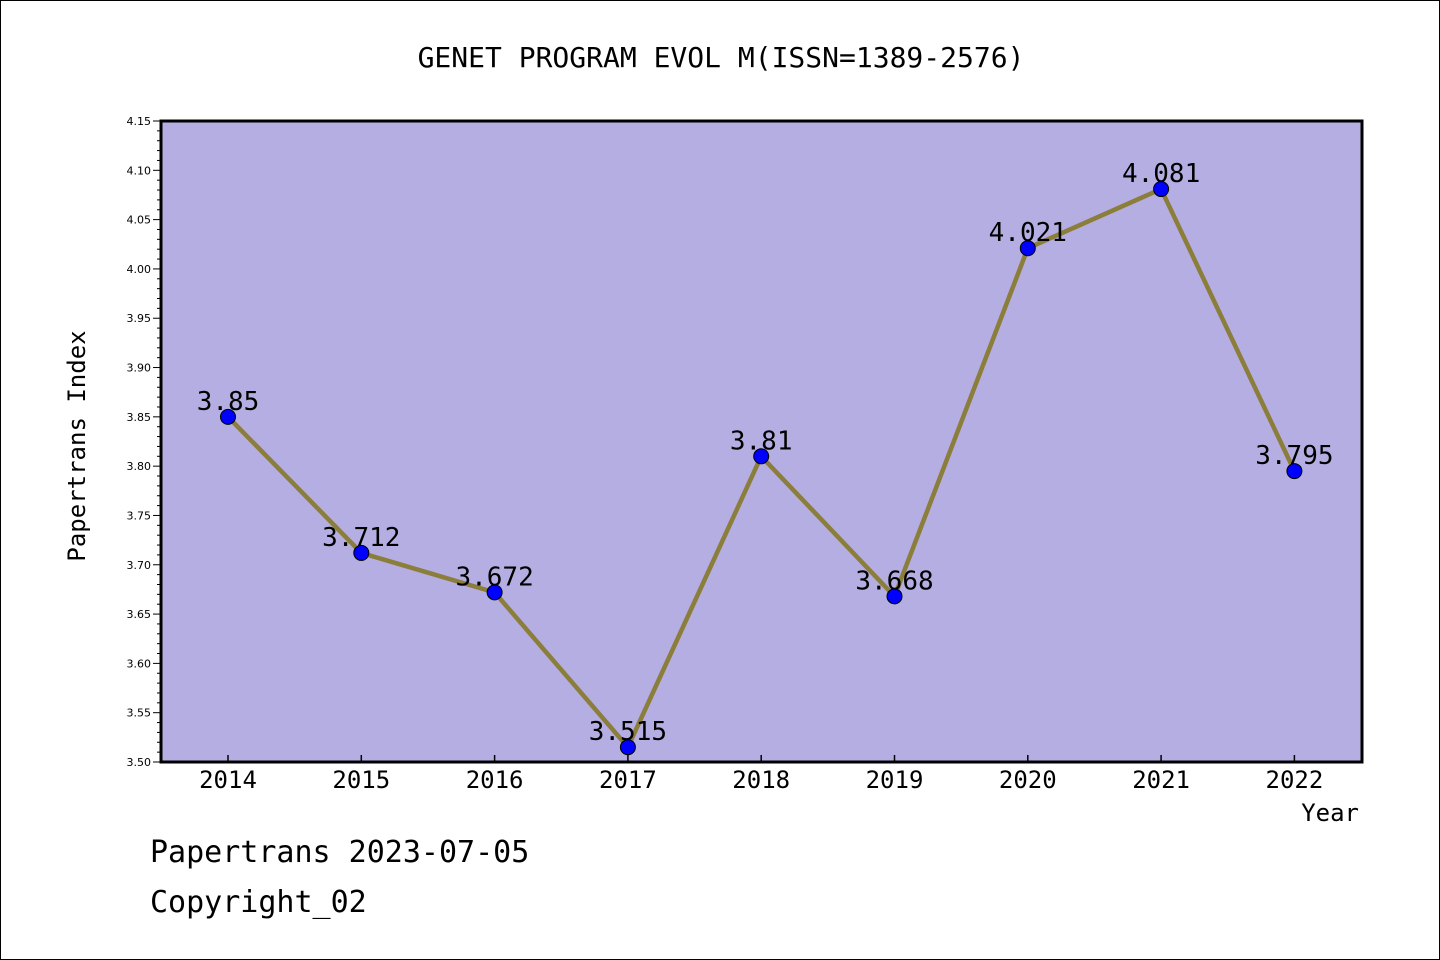  What do you see at coordinates (139, 368) in the screenshot?
I see `y-tick-label: 3.90` at bounding box center [139, 368].